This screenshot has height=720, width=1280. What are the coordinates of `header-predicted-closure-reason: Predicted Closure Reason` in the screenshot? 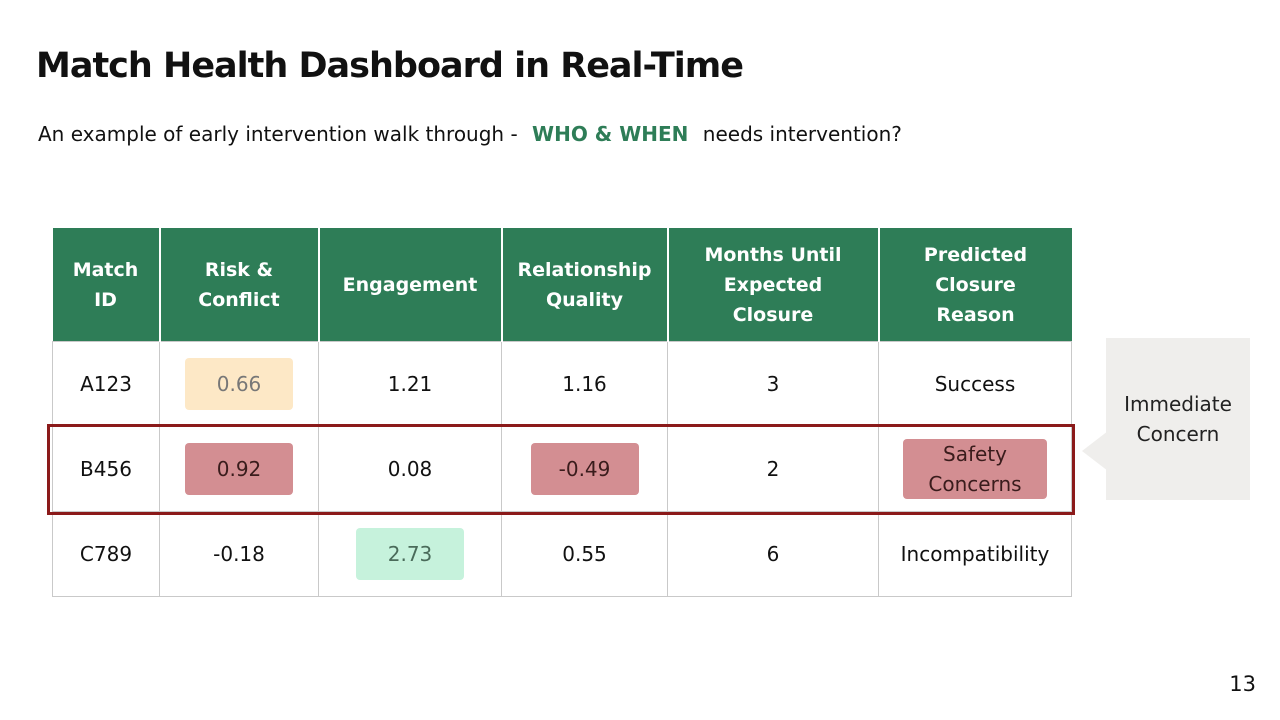 It's located at (974, 285).